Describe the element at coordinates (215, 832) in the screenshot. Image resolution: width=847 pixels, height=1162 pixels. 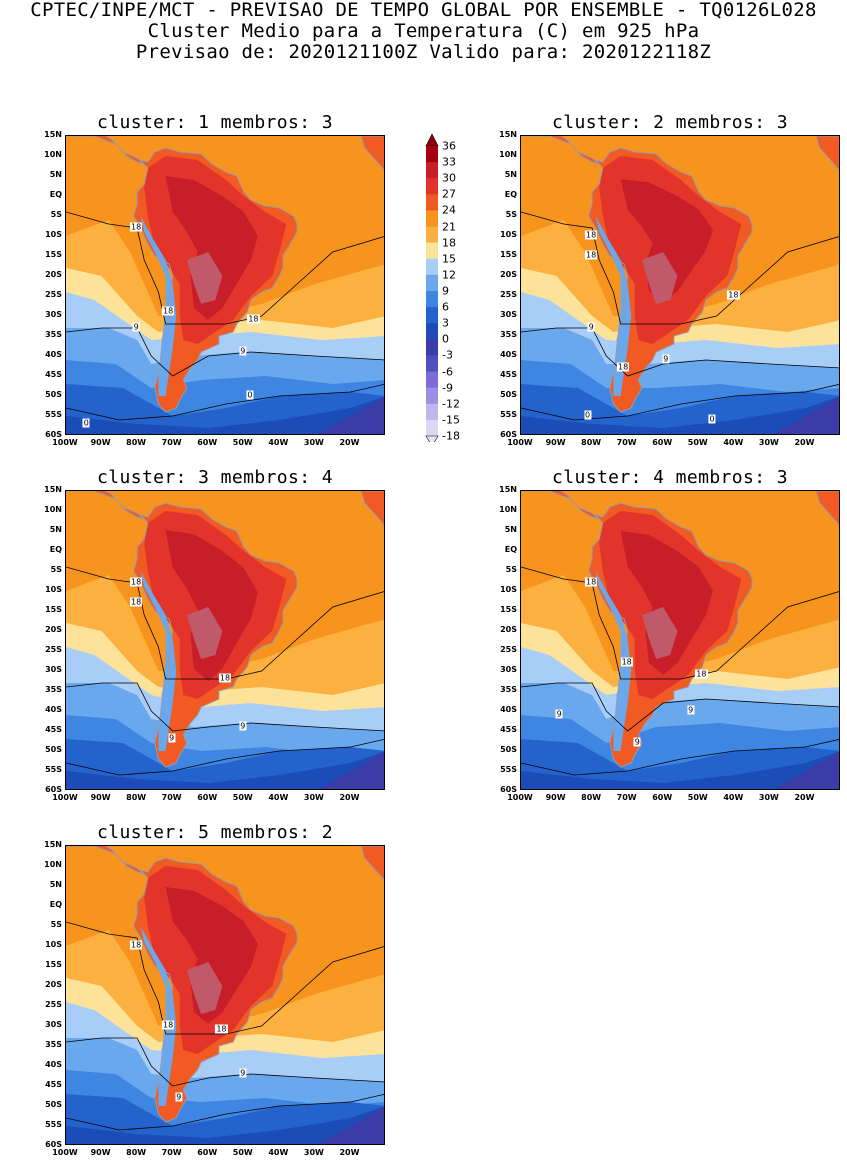
I see `panel-title: cluster: 5 membros: 2` at that location.